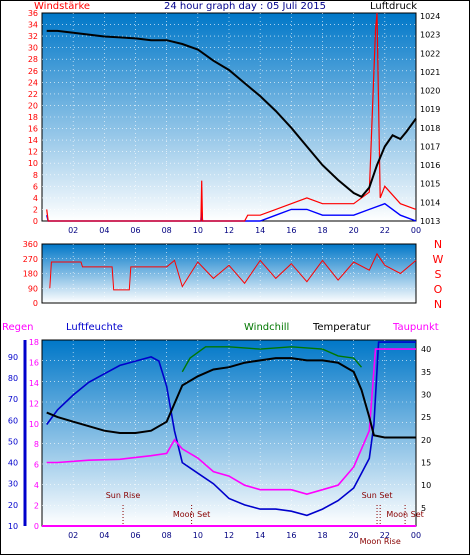  What do you see at coordinates (35, 221) in the screenshot?
I see `wind-y-tick: 0` at bounding box center [35, 221].